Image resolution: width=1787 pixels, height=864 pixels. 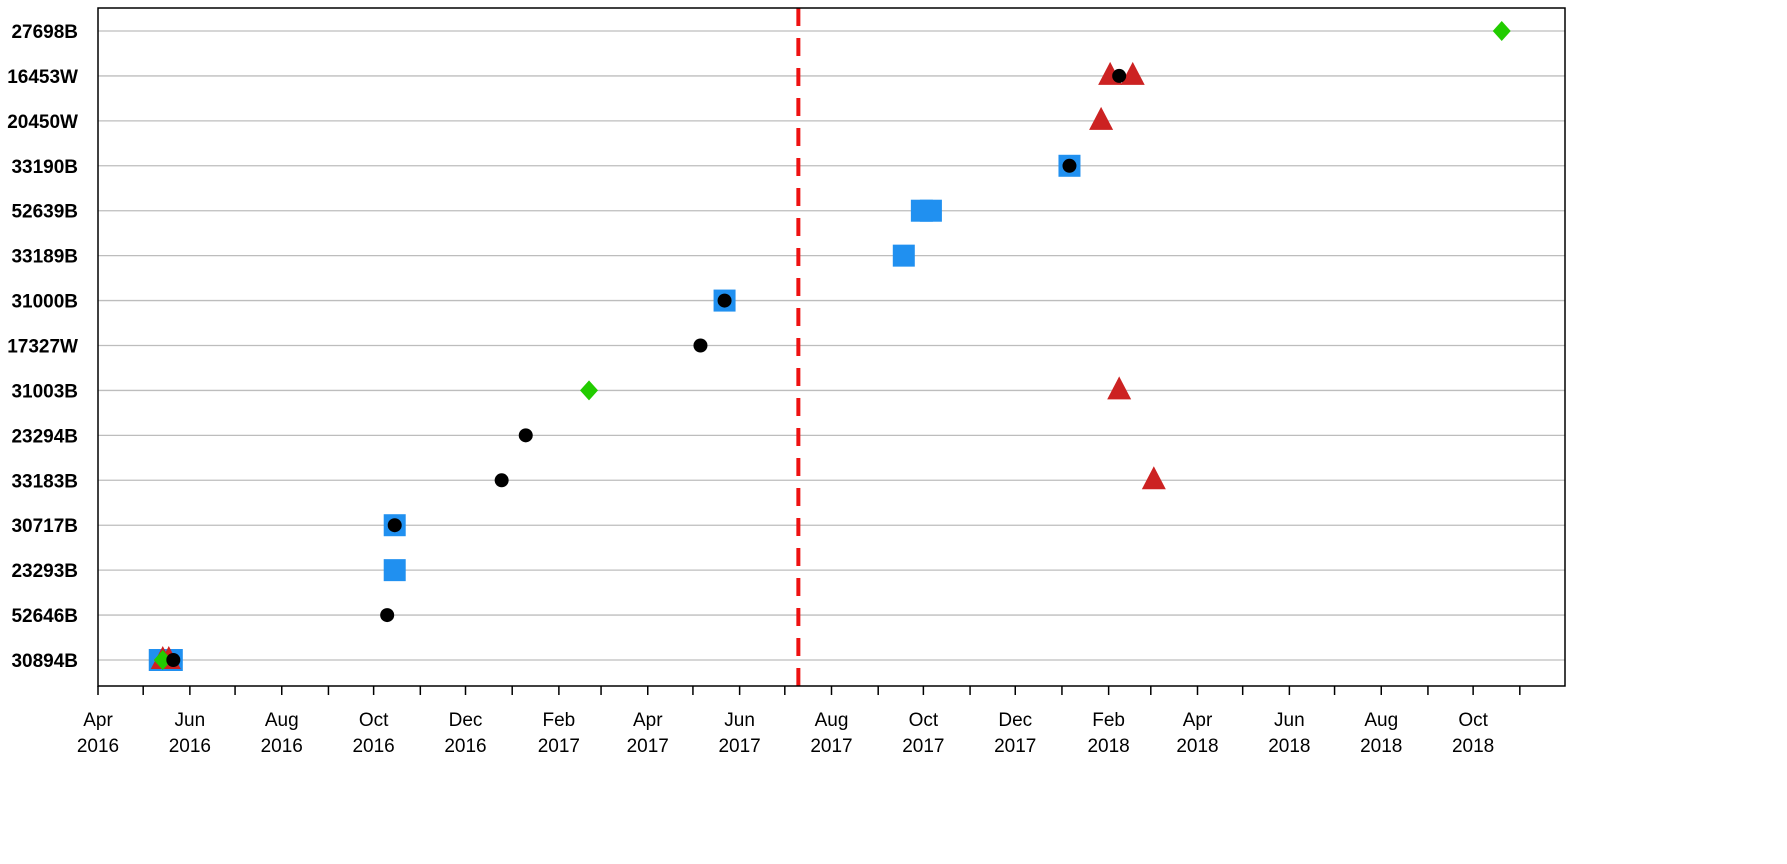 I want to click on x-tick-label-year-2016-06-01: 2016, so click(x=190, y=746).